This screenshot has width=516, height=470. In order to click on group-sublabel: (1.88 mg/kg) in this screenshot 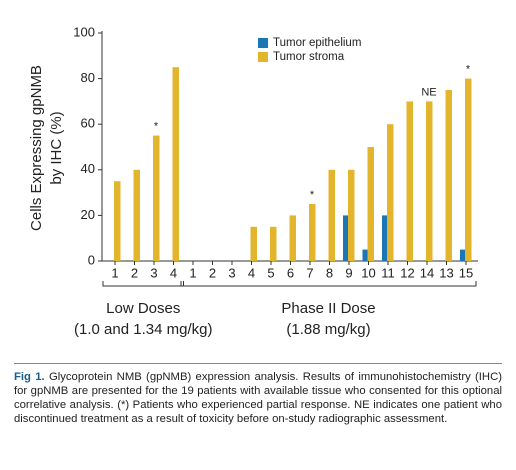, I will do `click(328, 329)`.